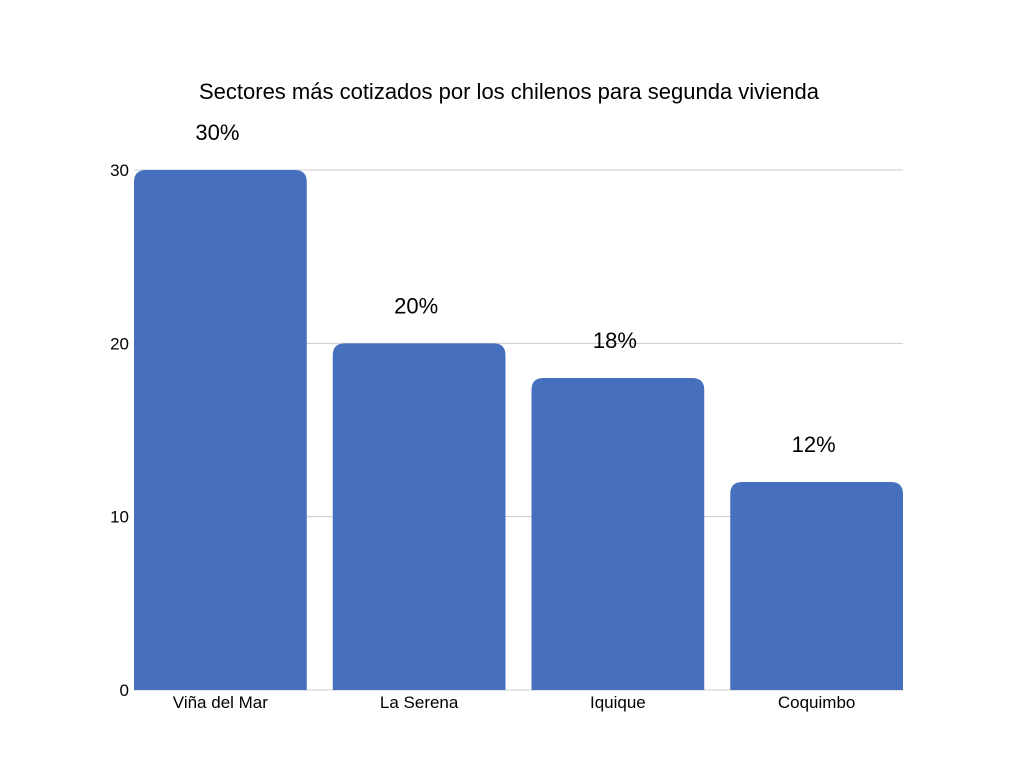 Image resolution: width=1024 pixels, height=768 pixels. What do you see at coordinates (217, 132) in the screenshot?
I see `data-label: 30%` at bounding box center [217, 132].